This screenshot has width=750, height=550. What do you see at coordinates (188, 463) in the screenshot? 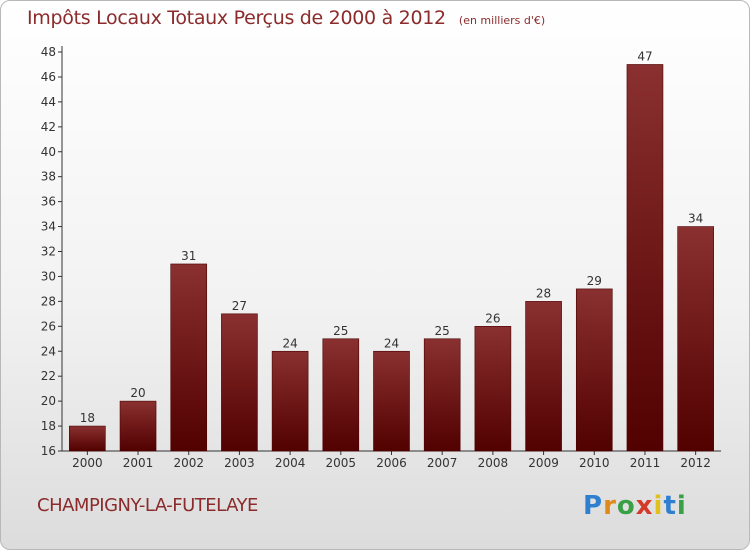
I see `x-tick-label: 2002` at bounding box center [188, 463].